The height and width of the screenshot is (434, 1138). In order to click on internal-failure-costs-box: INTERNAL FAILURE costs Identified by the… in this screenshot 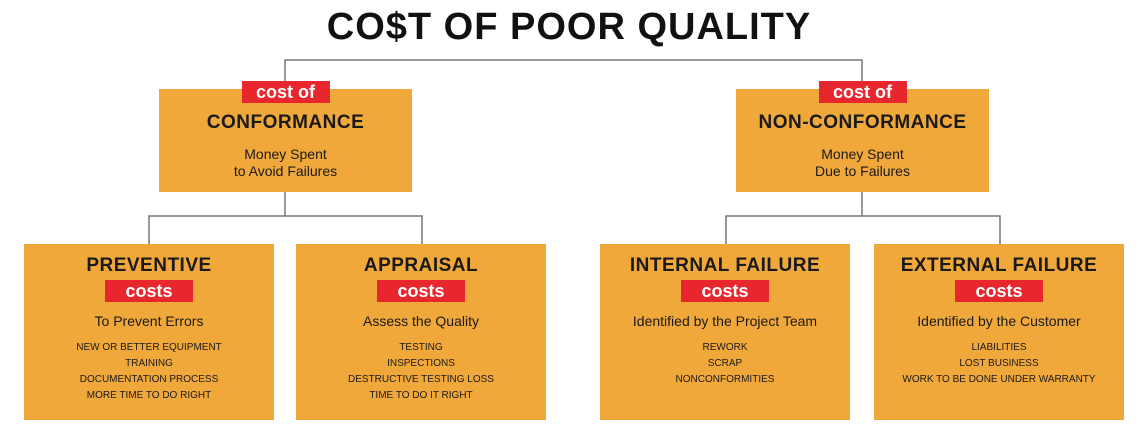, I will do `click(725, 332)`.